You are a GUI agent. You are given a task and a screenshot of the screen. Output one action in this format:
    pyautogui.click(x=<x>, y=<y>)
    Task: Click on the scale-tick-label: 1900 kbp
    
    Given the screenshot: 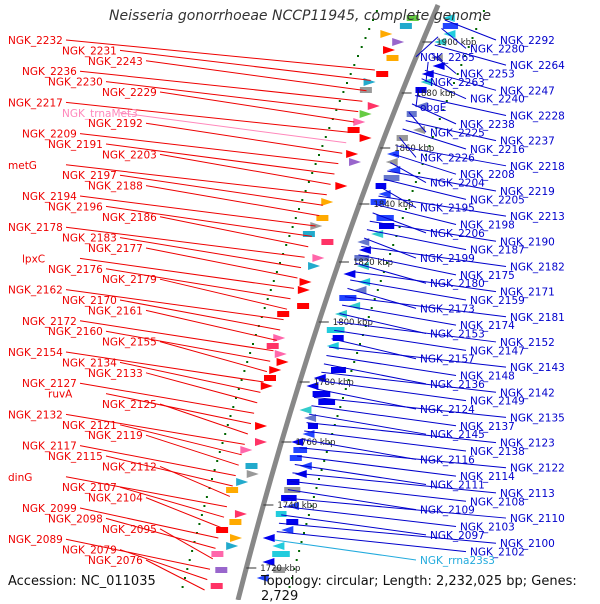 What is the action you would take?
    pyautogui.click(x=456, y=43)
    